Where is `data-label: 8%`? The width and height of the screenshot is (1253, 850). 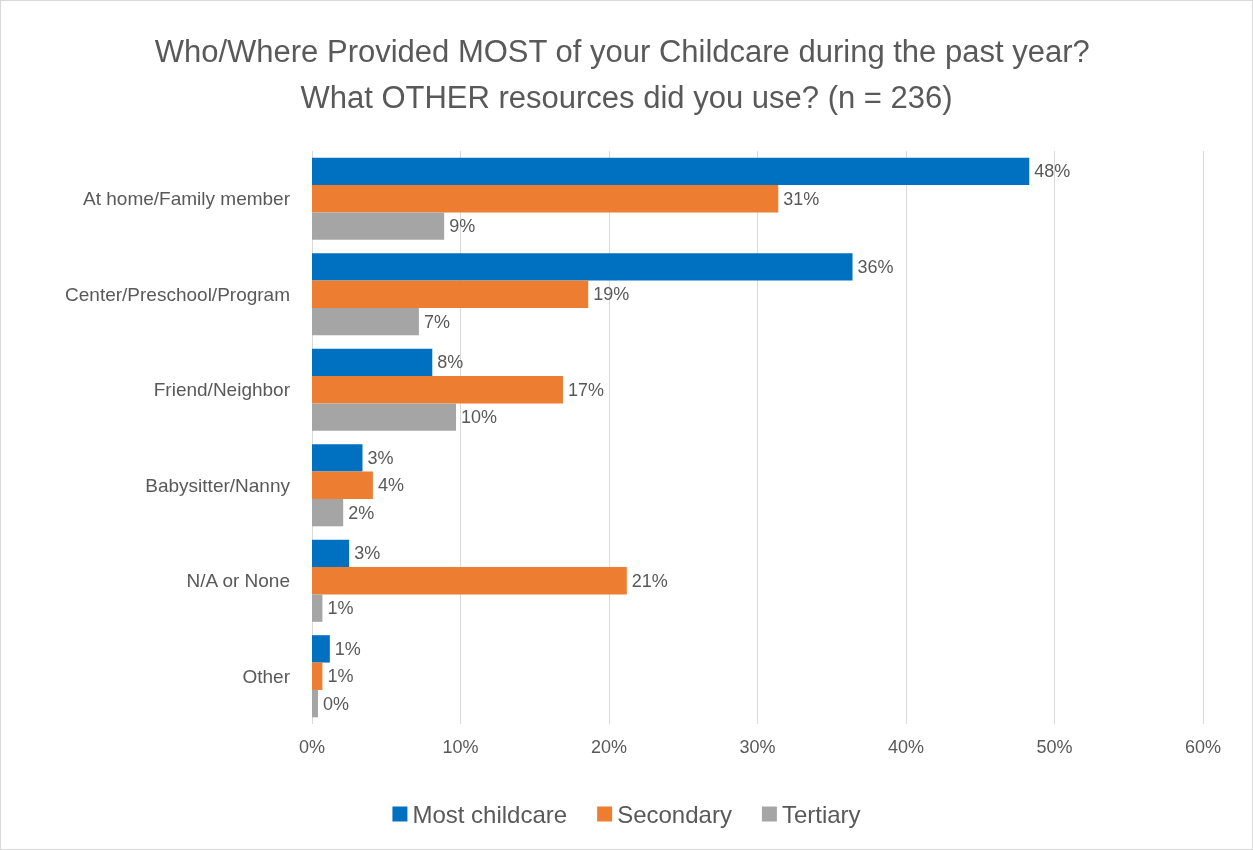
data-label: 8% is located at coordinates (450, 362).